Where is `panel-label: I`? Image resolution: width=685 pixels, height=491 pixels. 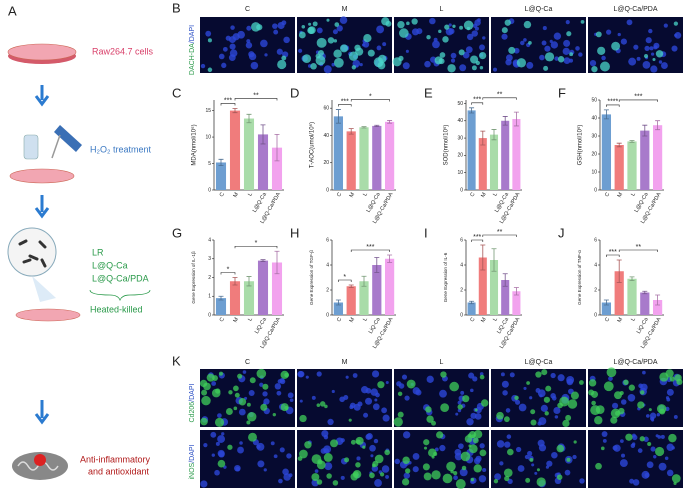
panel-label: I is located at coordinates (426, 232).